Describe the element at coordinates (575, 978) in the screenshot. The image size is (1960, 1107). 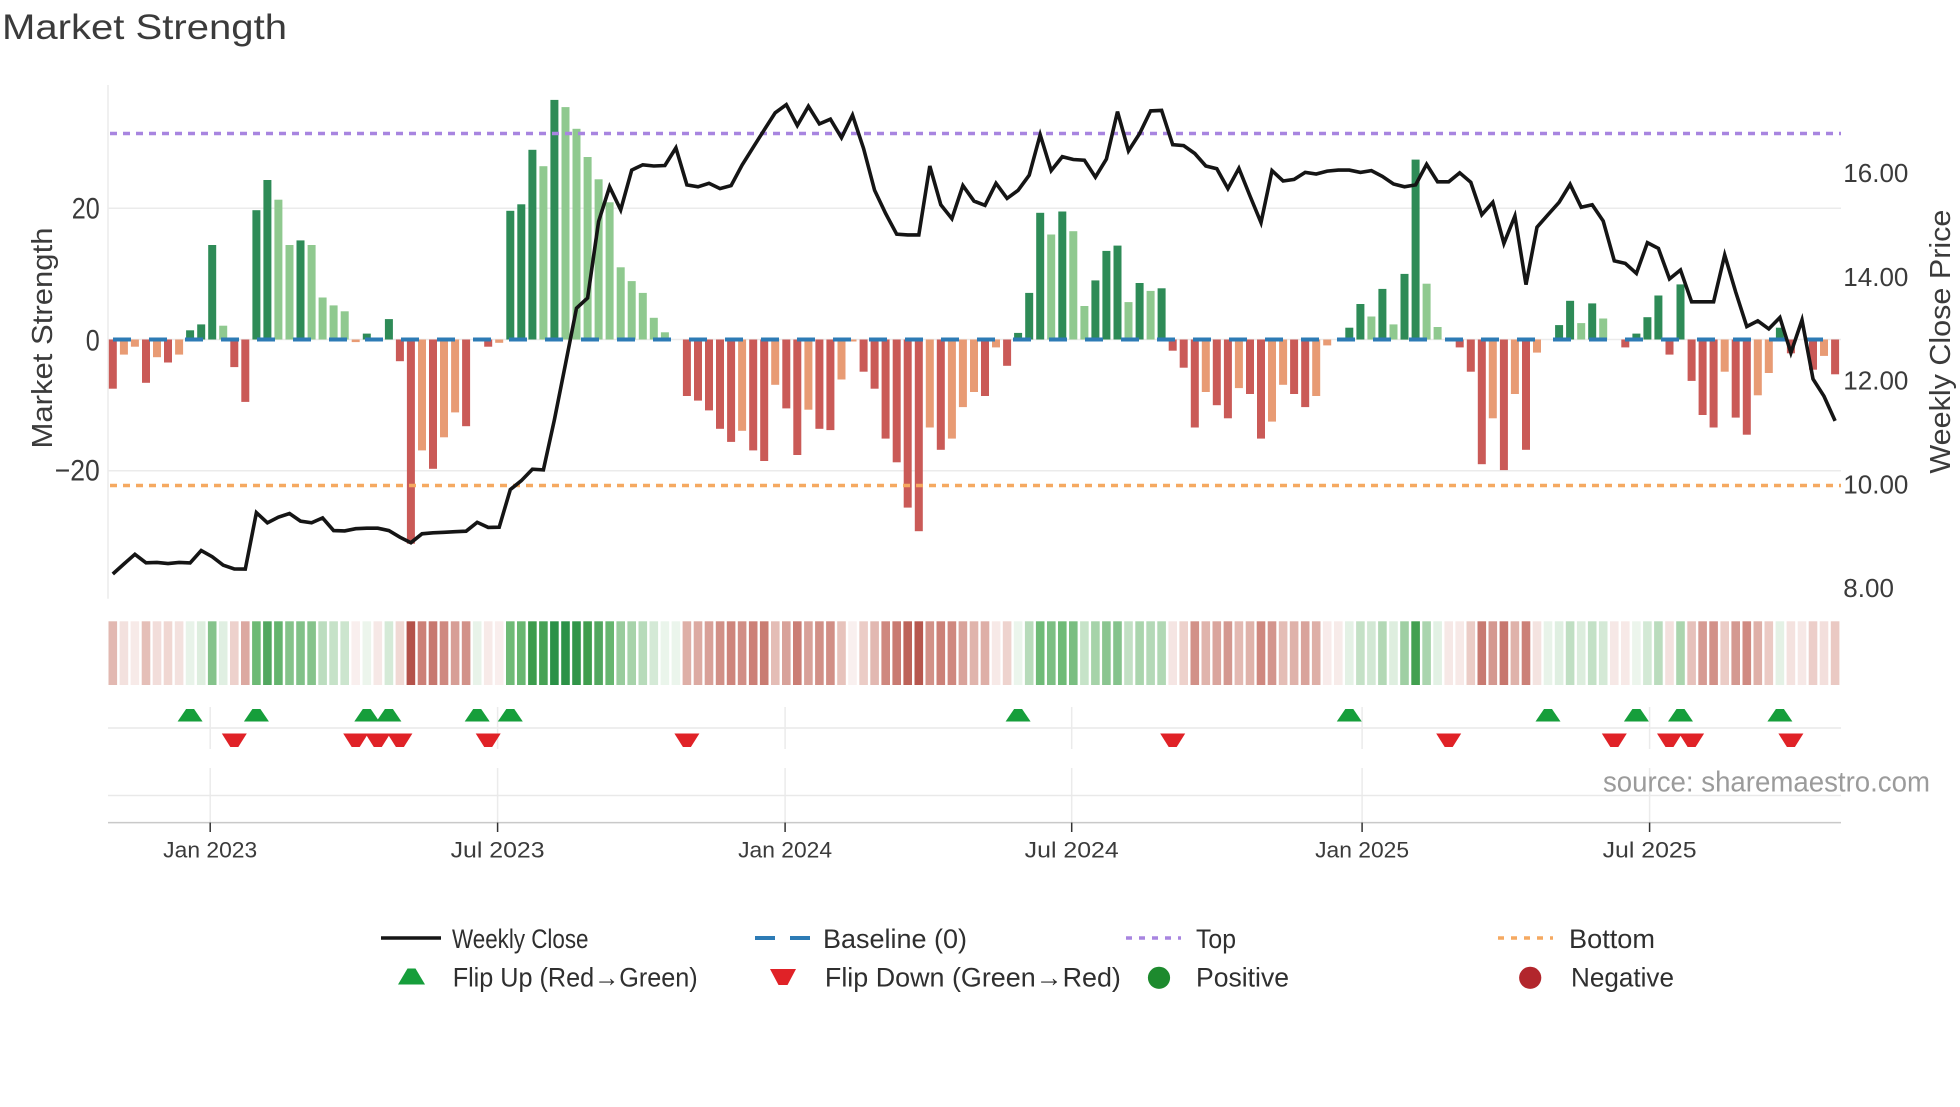
I see `svg-text: Flip Up (Red→Green)` at that location.